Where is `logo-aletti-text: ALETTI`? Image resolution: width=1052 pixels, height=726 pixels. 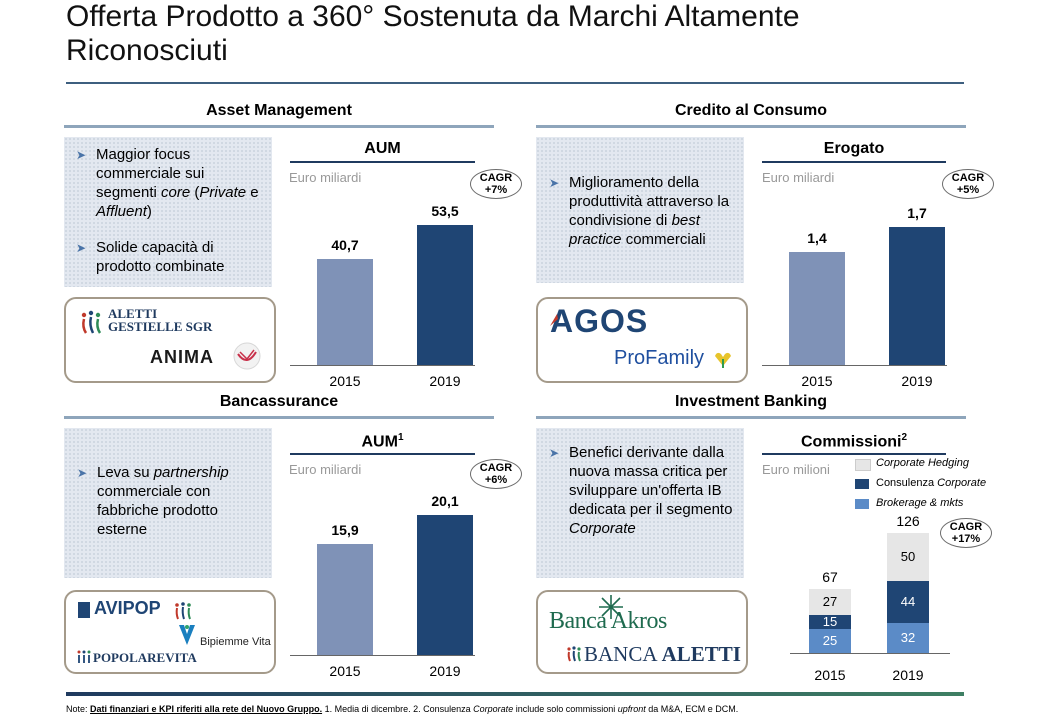
logo-aletti-text: ALETTI is located at coordinates (133, 313).